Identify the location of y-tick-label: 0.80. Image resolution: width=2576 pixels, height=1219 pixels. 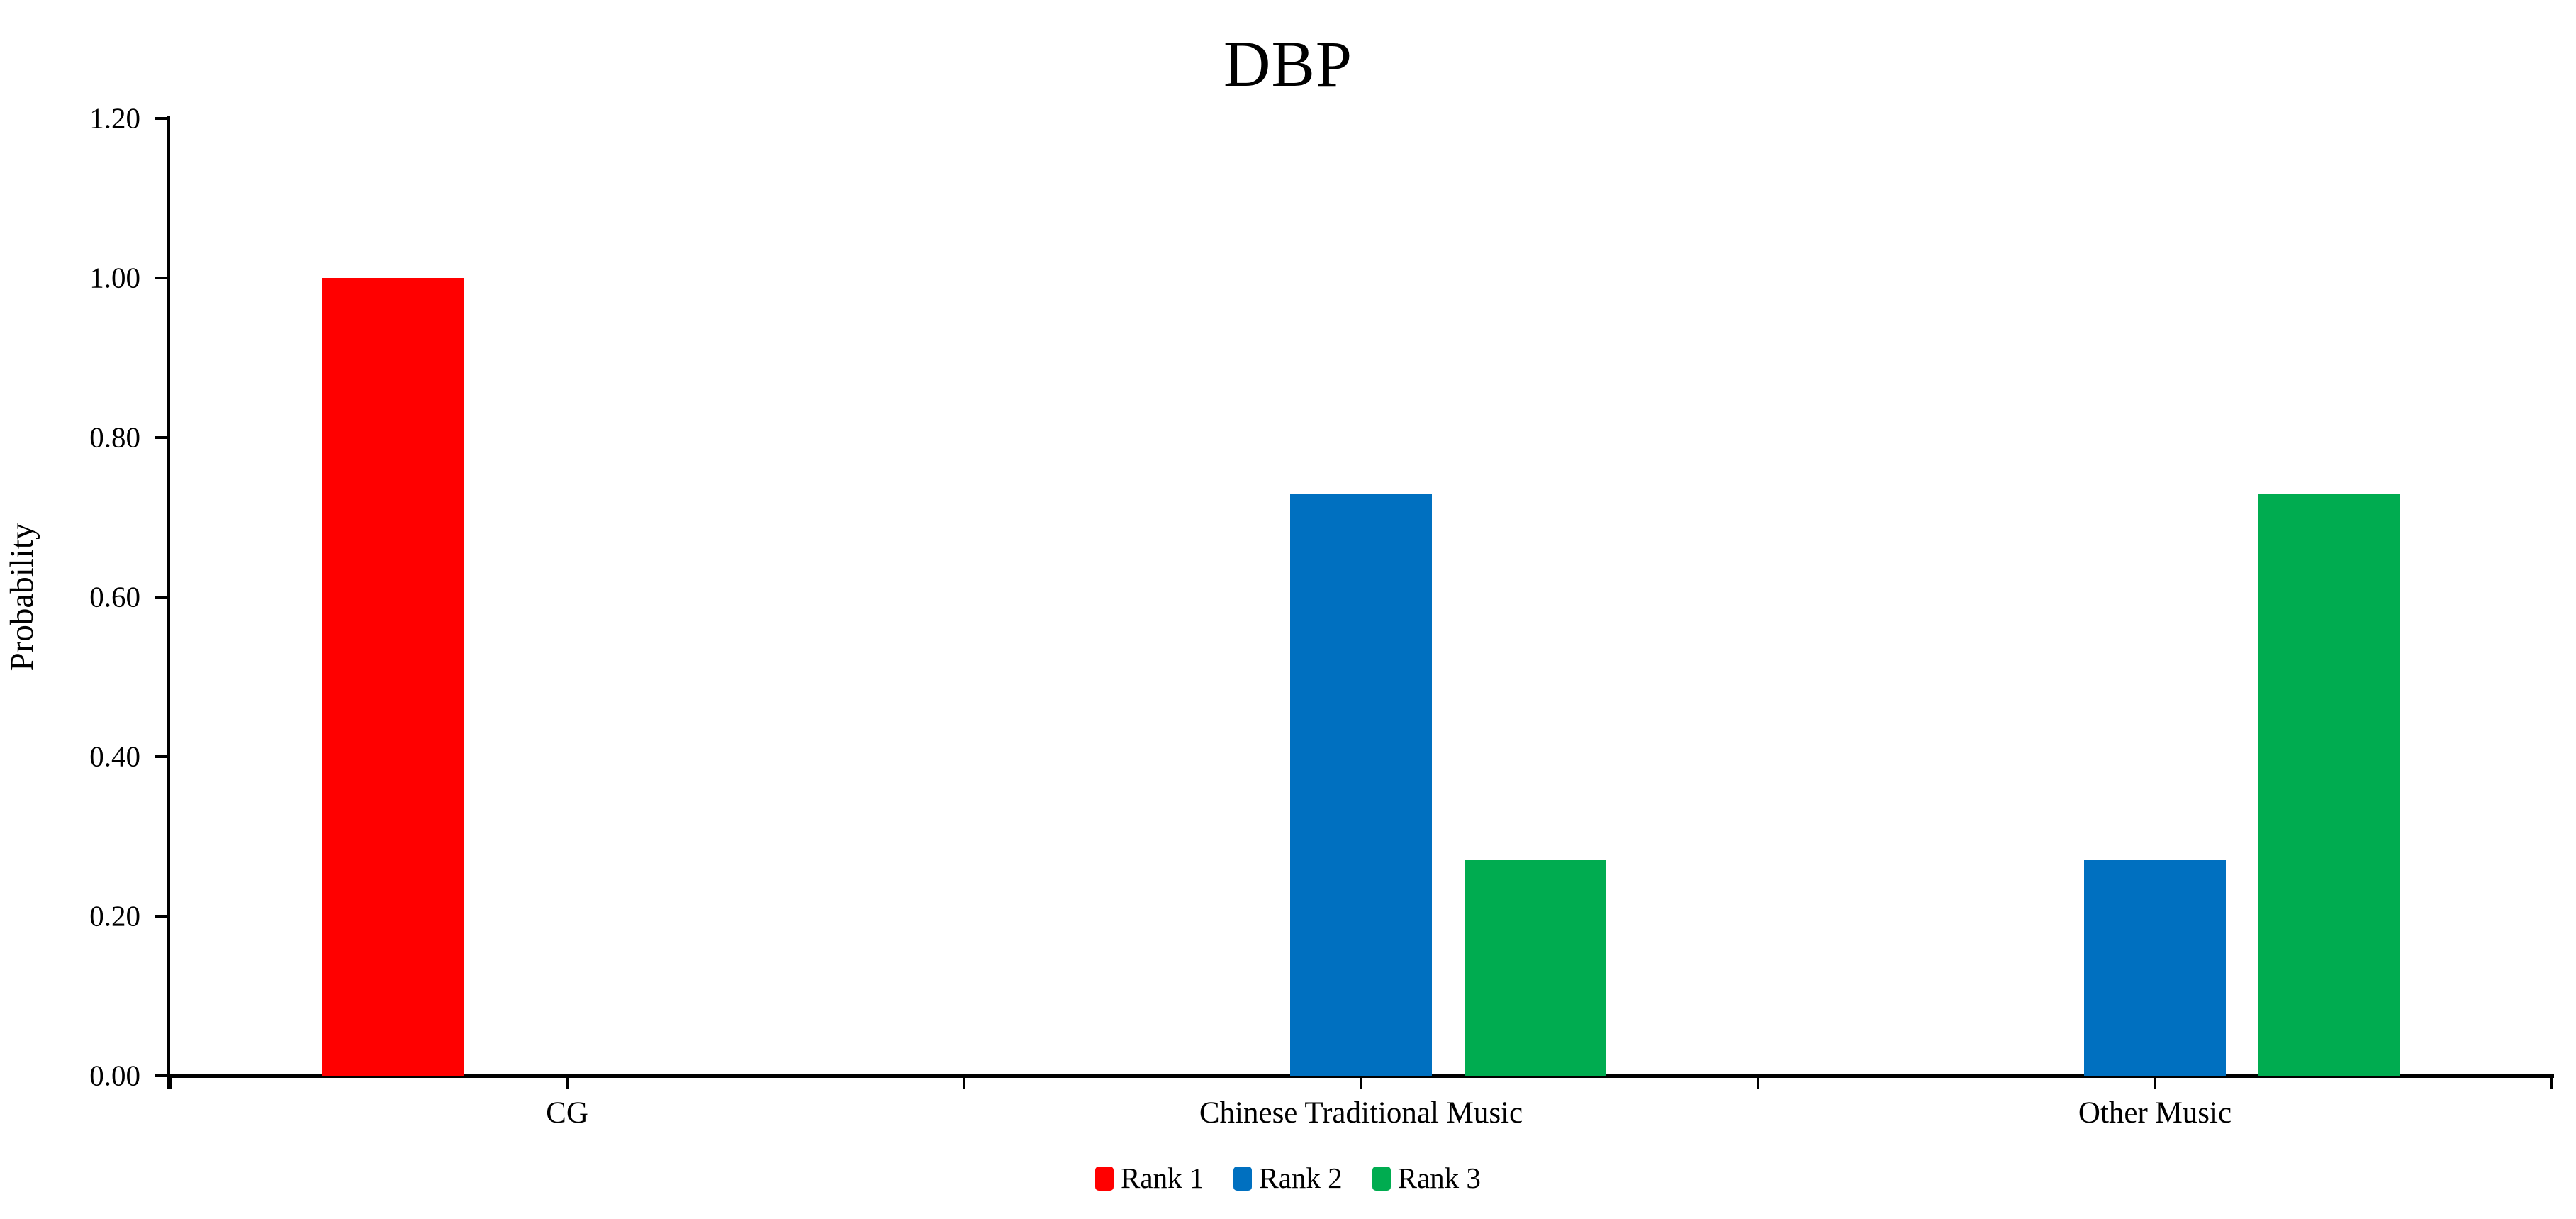
(114, 437).